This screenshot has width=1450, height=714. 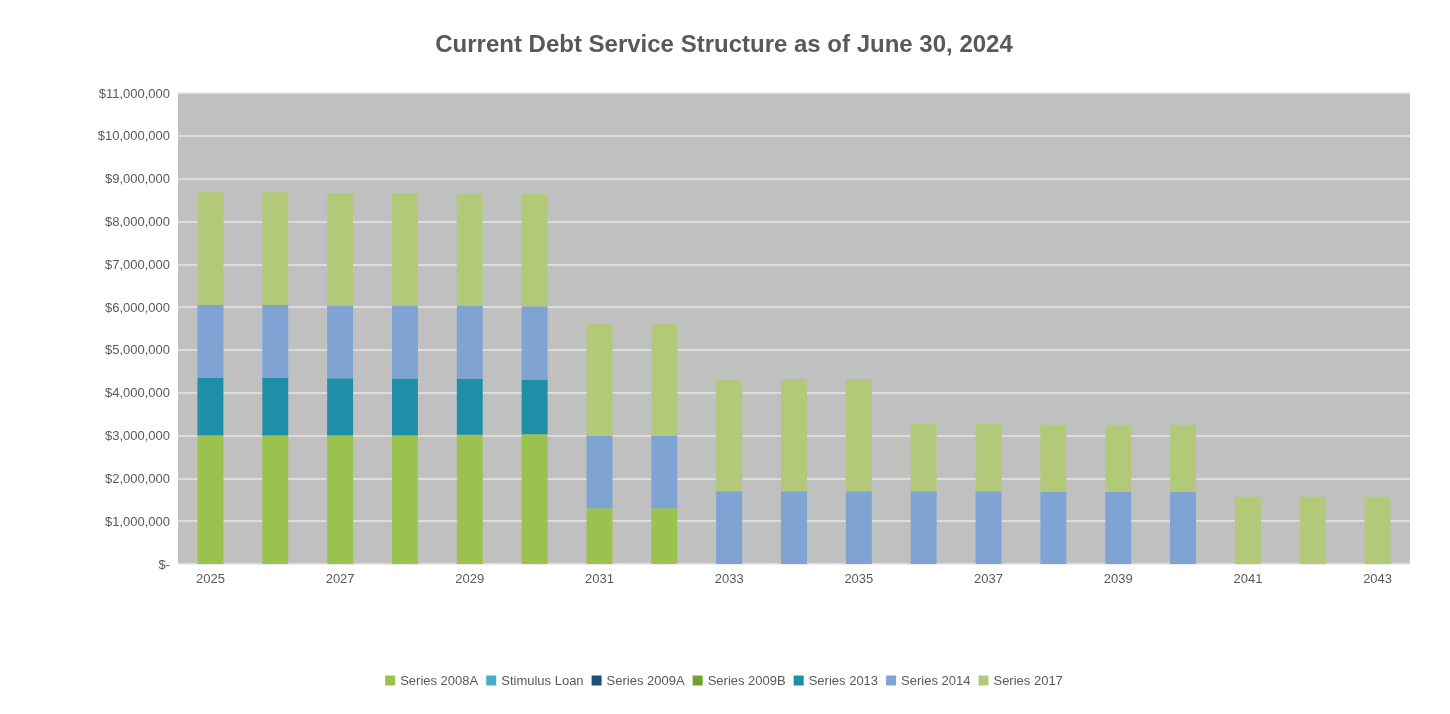 What do you see at coordinates (542, 680) in the screenshot?
I see `legend-label: Stimulus Loan` at bounding box center [542, 680].